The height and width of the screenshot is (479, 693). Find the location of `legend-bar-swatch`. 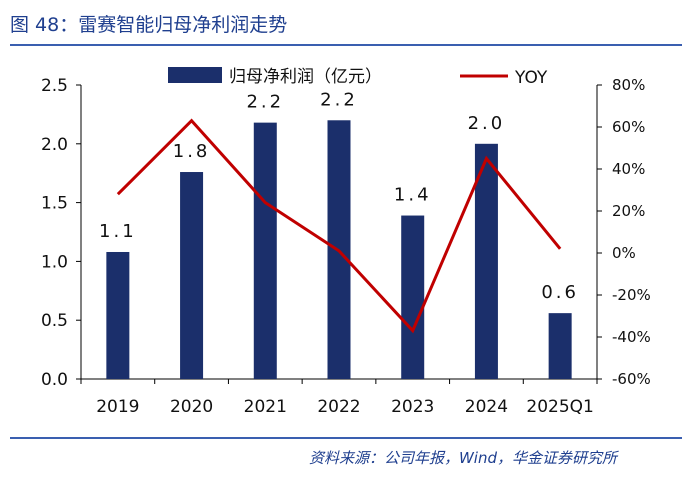

legend-bar-swatch is located at coordinates (195, 75).